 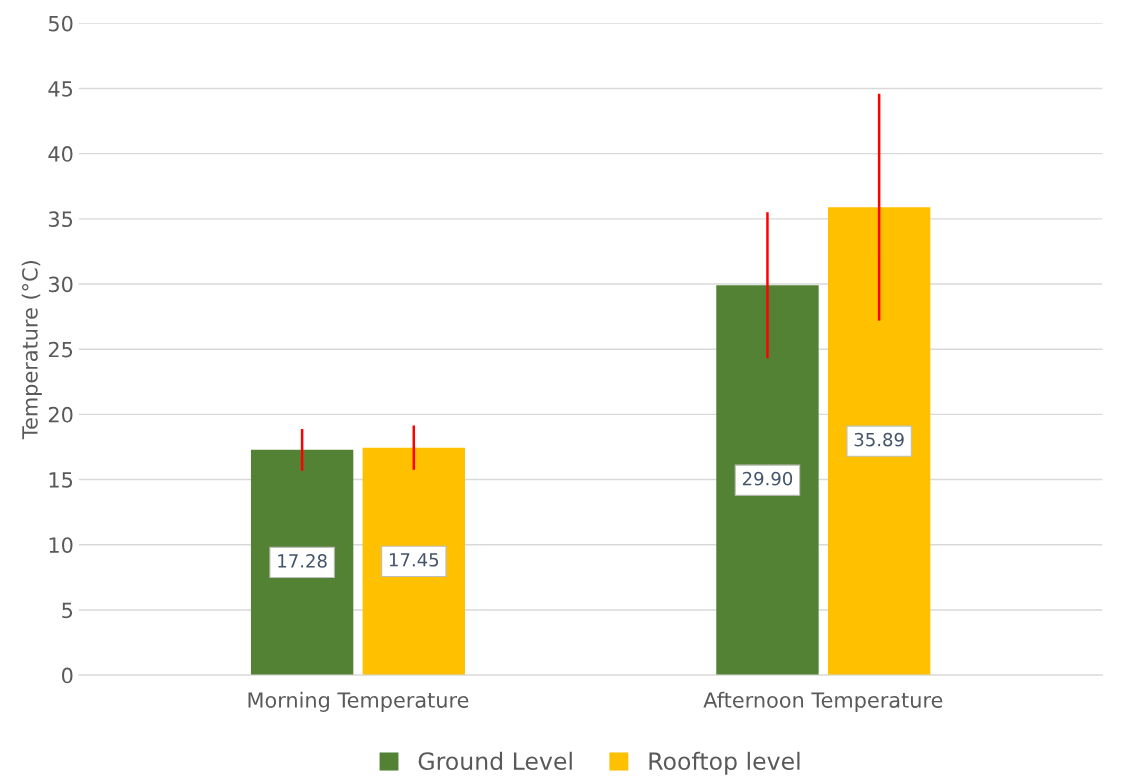 What do you see at coordinates (67, 610) in the screenshot?
I see `y-tick-label: 5` at bounding box center [67, 610].